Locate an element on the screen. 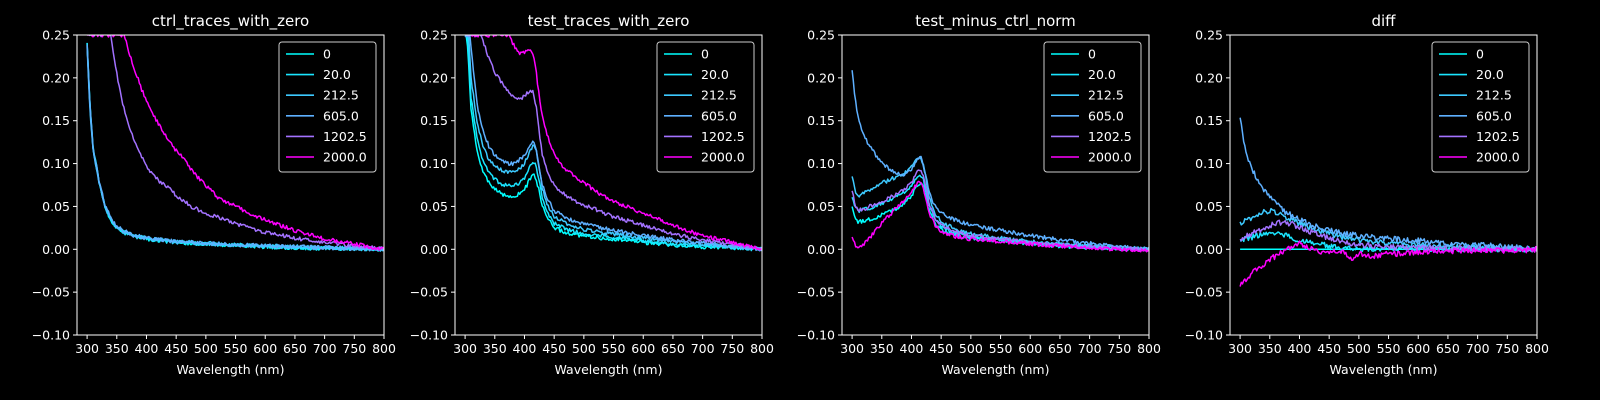  legend-label: 0 is located at coordinates (1480, 54).